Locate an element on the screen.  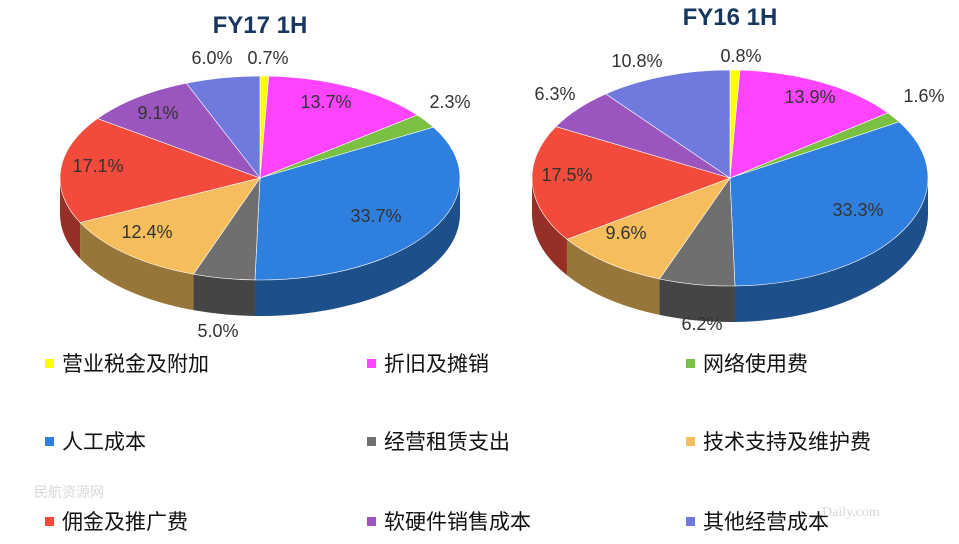
legend-label: 其他经营成本 is located at coordinates (766, 522).